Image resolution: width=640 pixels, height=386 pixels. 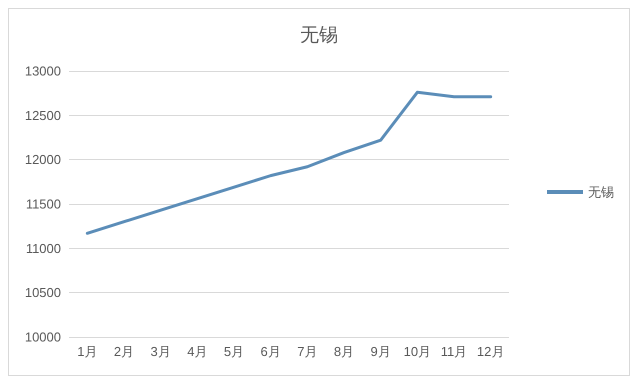 I want to click on x-tick-label: 1月, so click(x=87, y=351).